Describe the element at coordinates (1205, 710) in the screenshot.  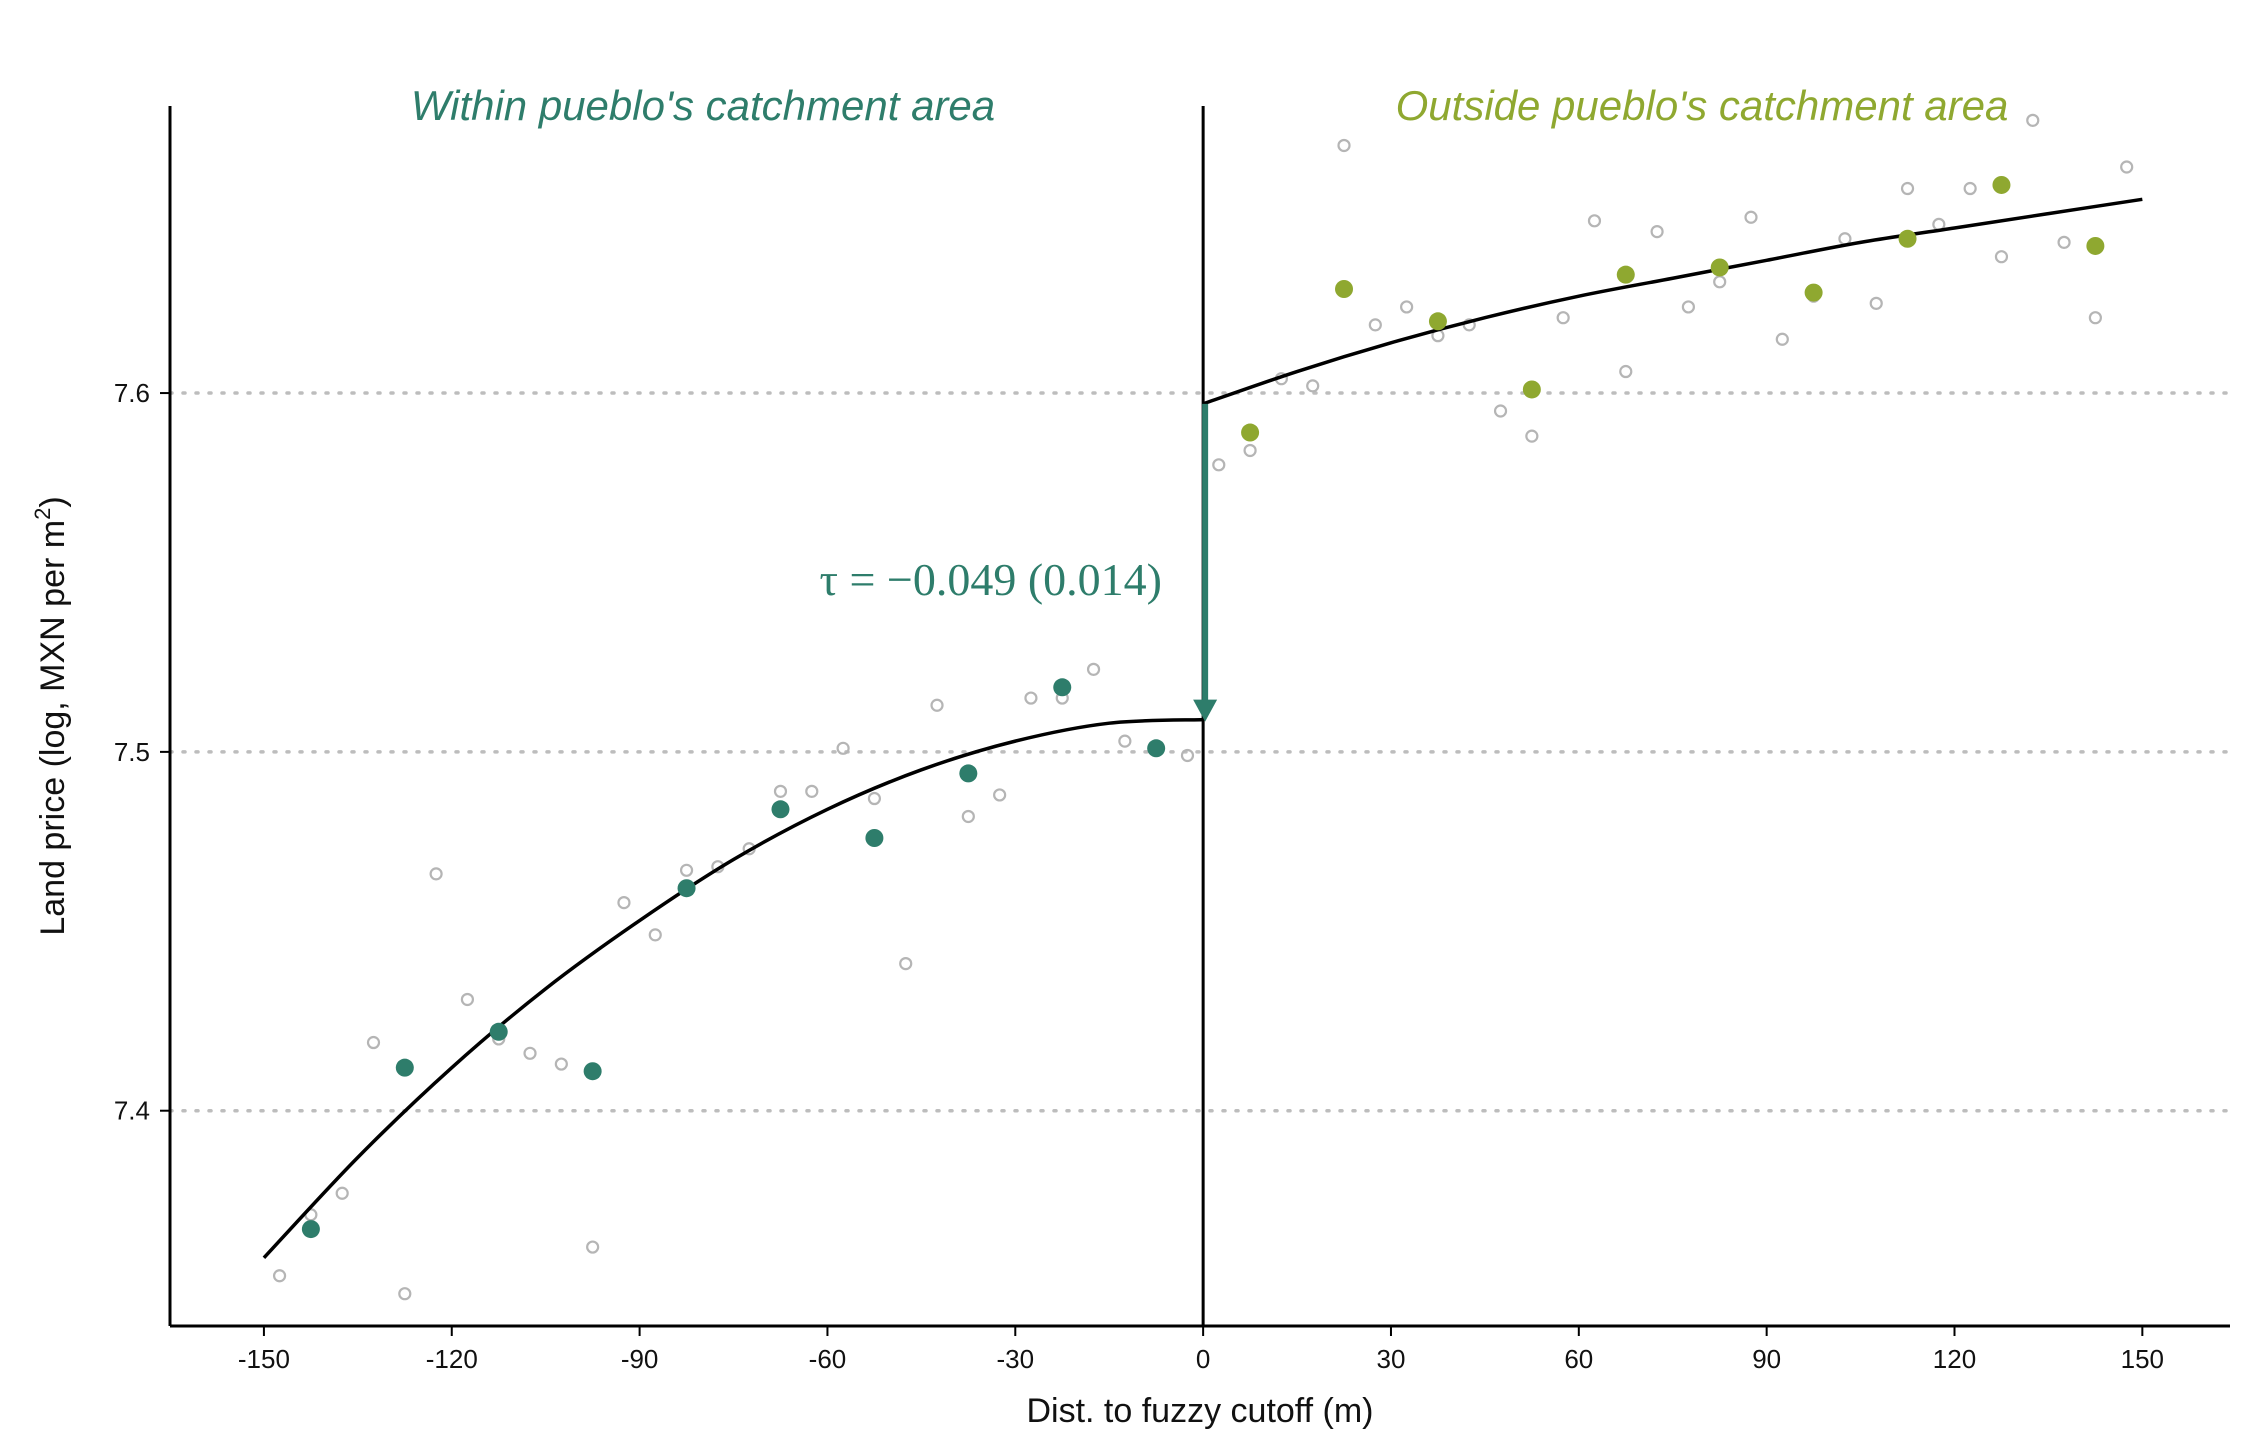
I see `effect-arrow-head` at that location.